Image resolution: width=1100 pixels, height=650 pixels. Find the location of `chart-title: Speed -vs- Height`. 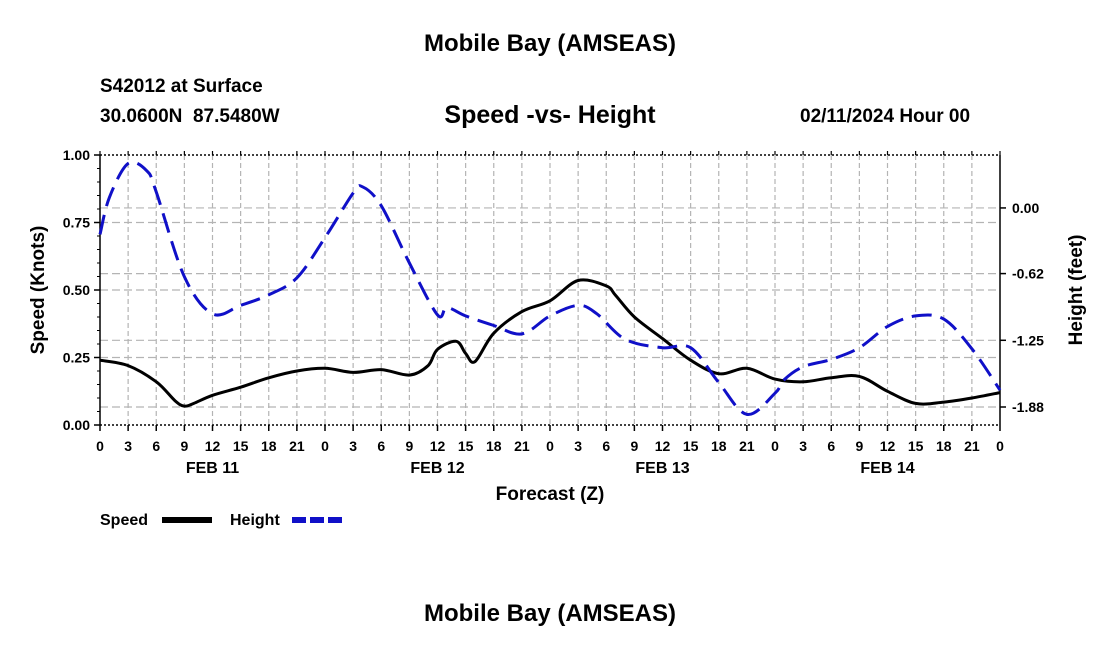

chart-title: Speed -vs- Height is located at coordinates (550, 115).